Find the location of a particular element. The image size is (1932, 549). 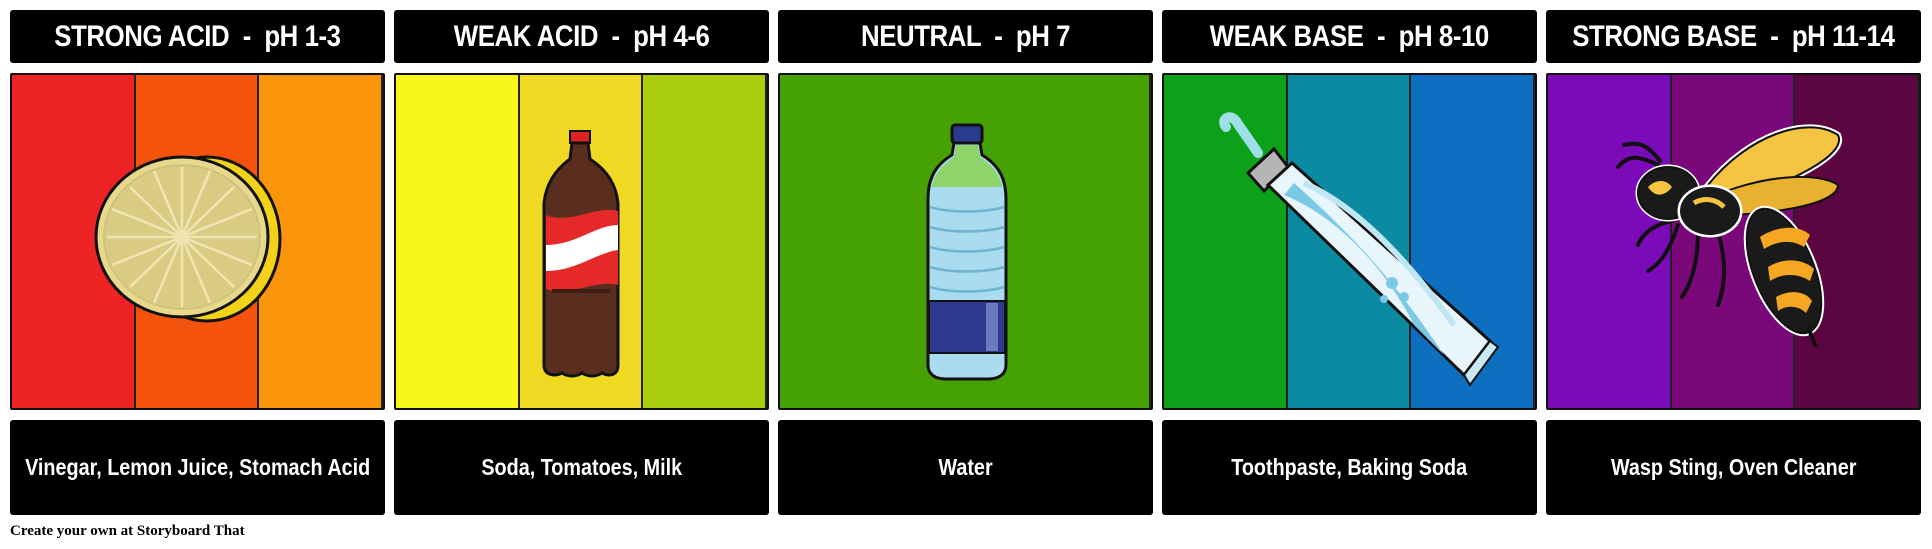

scene-neutral is located at coordinates (965, 241).